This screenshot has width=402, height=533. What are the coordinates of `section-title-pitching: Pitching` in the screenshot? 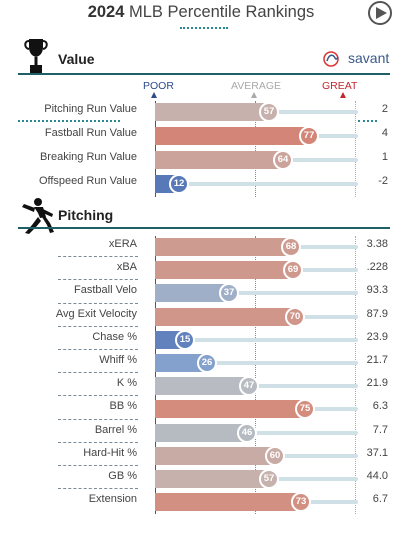 It's located at (86, 215).